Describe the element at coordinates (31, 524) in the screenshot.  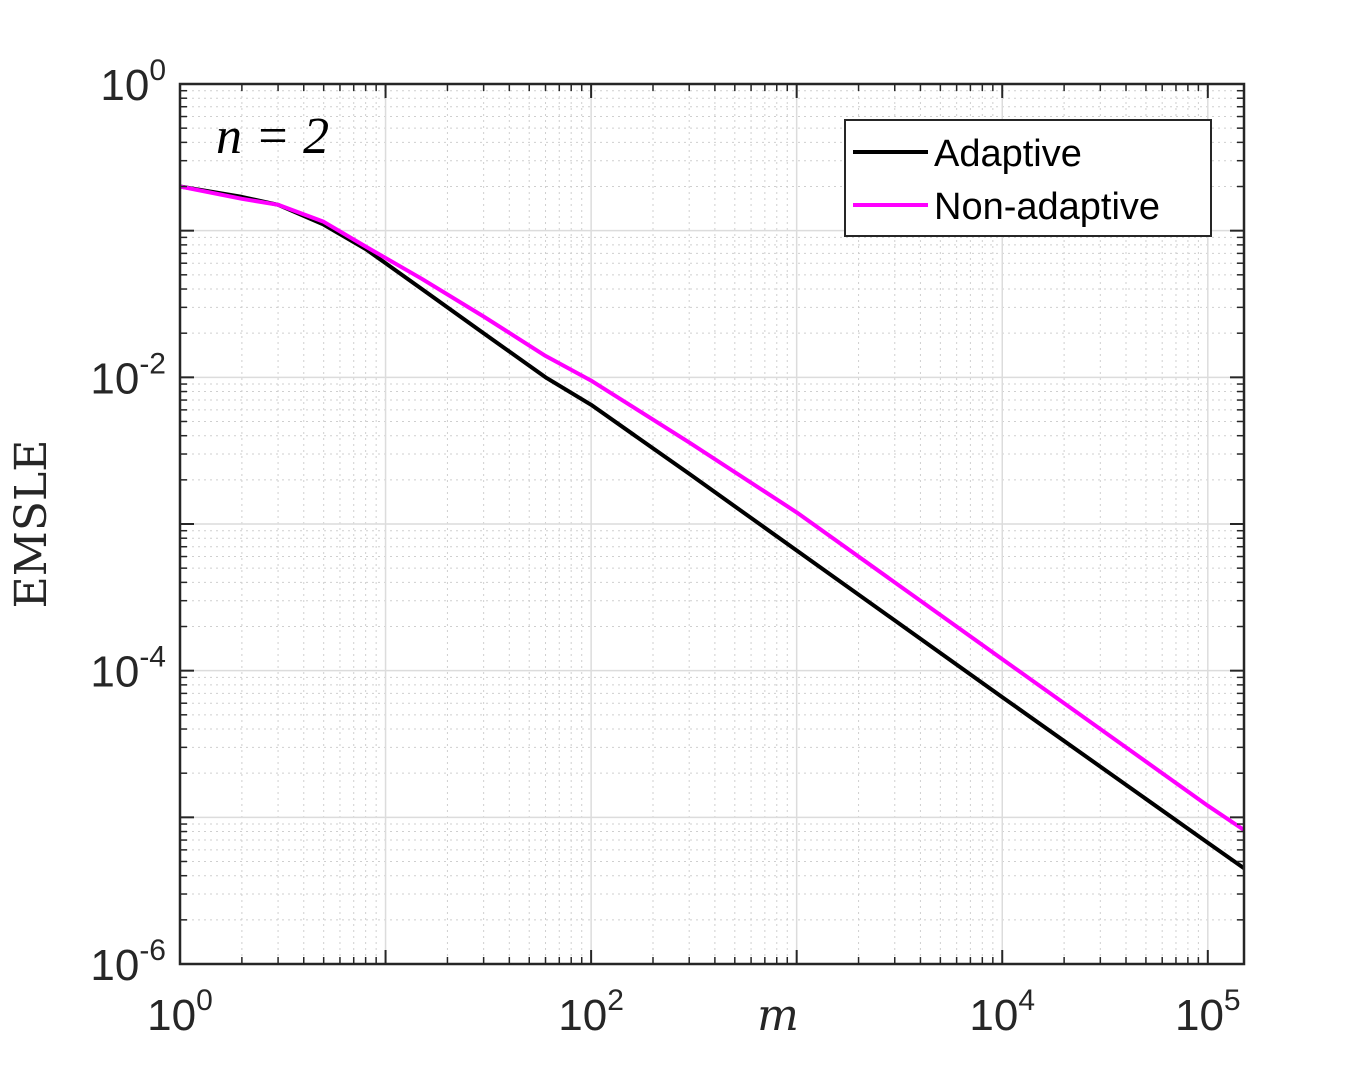
I see `y-axis-label: EMSLE` at that location.